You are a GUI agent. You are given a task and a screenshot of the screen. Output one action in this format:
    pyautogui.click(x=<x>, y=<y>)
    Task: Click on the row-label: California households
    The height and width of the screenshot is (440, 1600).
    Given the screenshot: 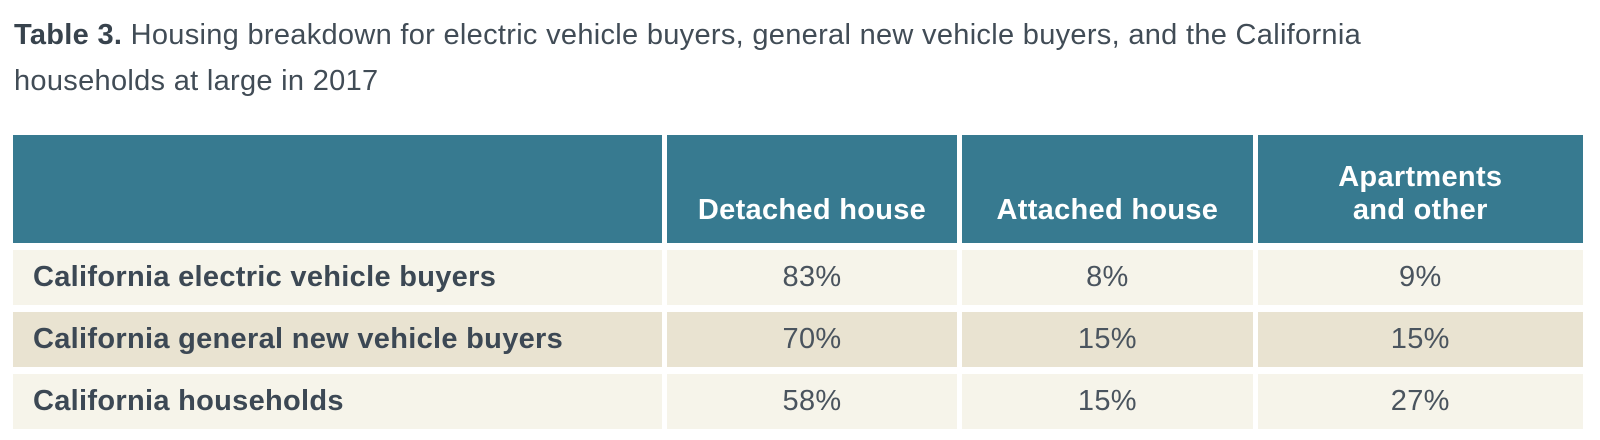 What is the action you would take?
    pyautogui.click(x=337, y=401)
    